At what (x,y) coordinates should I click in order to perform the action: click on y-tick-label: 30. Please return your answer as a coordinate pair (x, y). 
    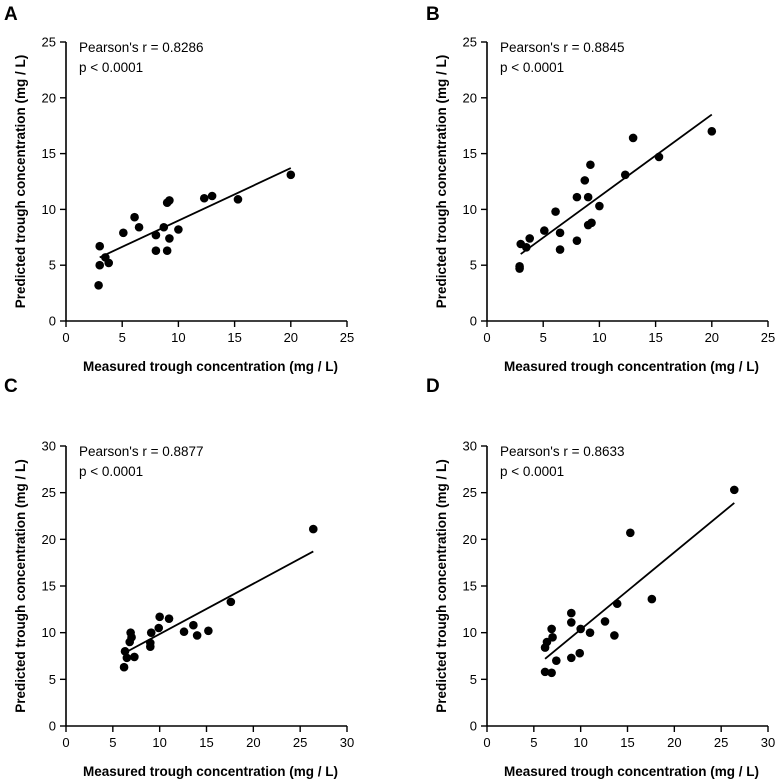
    Looking at the image, I should click on (470, 446).